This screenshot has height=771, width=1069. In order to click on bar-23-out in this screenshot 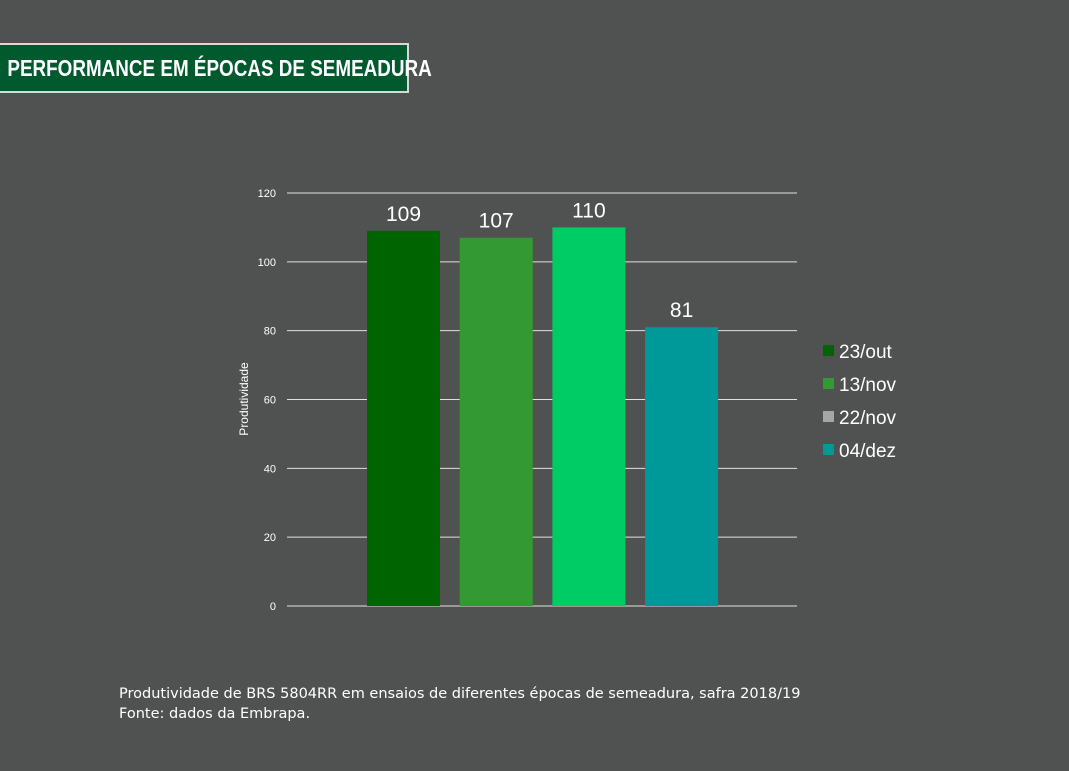, I will do `click(403, 418)`.